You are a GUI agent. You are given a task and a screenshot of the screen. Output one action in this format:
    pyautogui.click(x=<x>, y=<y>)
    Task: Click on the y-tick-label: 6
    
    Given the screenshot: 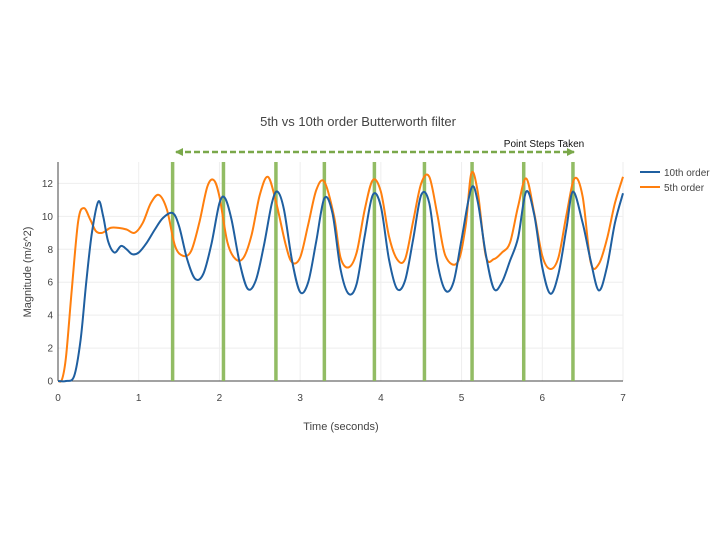 What is the action you would take?
    pyautogui.click(x=50, y=283)
    